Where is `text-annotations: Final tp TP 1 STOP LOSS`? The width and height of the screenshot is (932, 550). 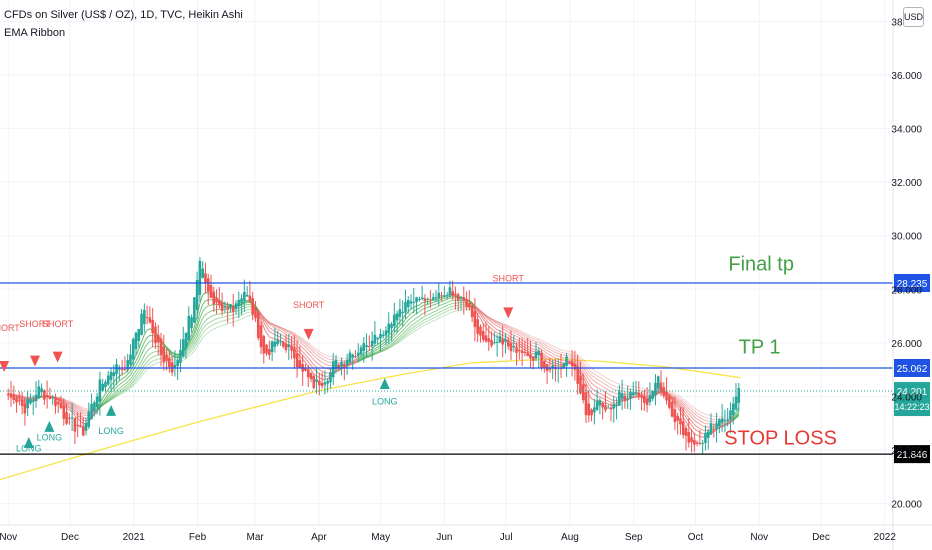
text-annotations: Final tp TP 1 STOP LOSS is located at coordinates (780, 352).